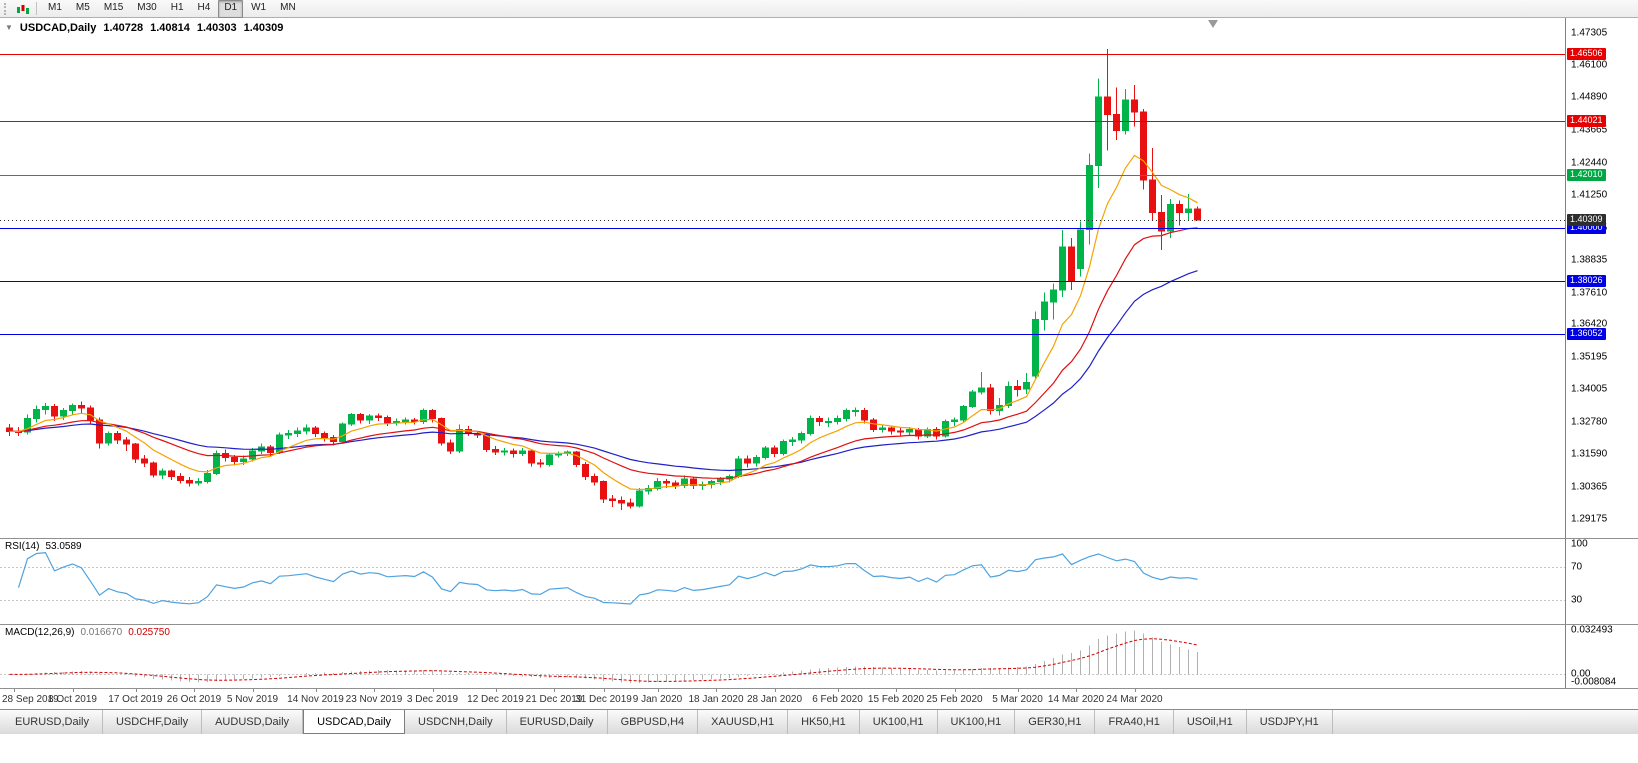 The image size is (1638, 763). I want to click on price-tick: 1.31590, so click(1589, 454).